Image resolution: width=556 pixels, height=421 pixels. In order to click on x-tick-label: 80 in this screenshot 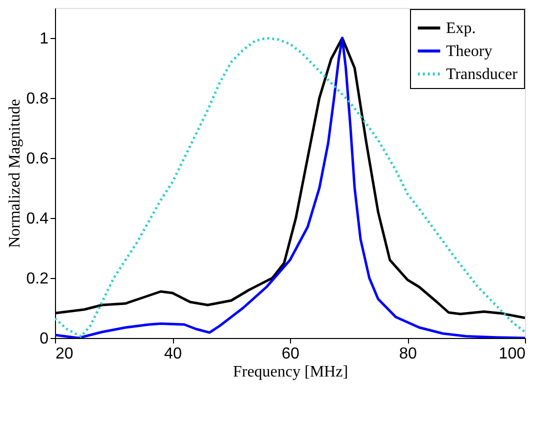, I will do `click(408, 354)`.